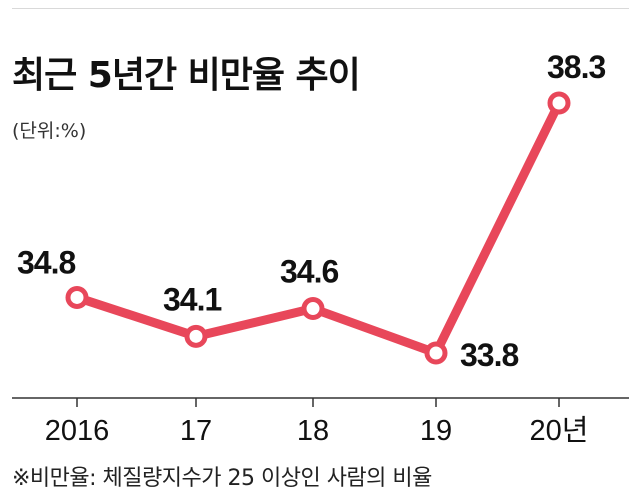 The height and width of the screenshot is (500, 641). Describe the element at coordinates (436, 431) in the screenshot. I see `x-tick-label: 19` at that location.